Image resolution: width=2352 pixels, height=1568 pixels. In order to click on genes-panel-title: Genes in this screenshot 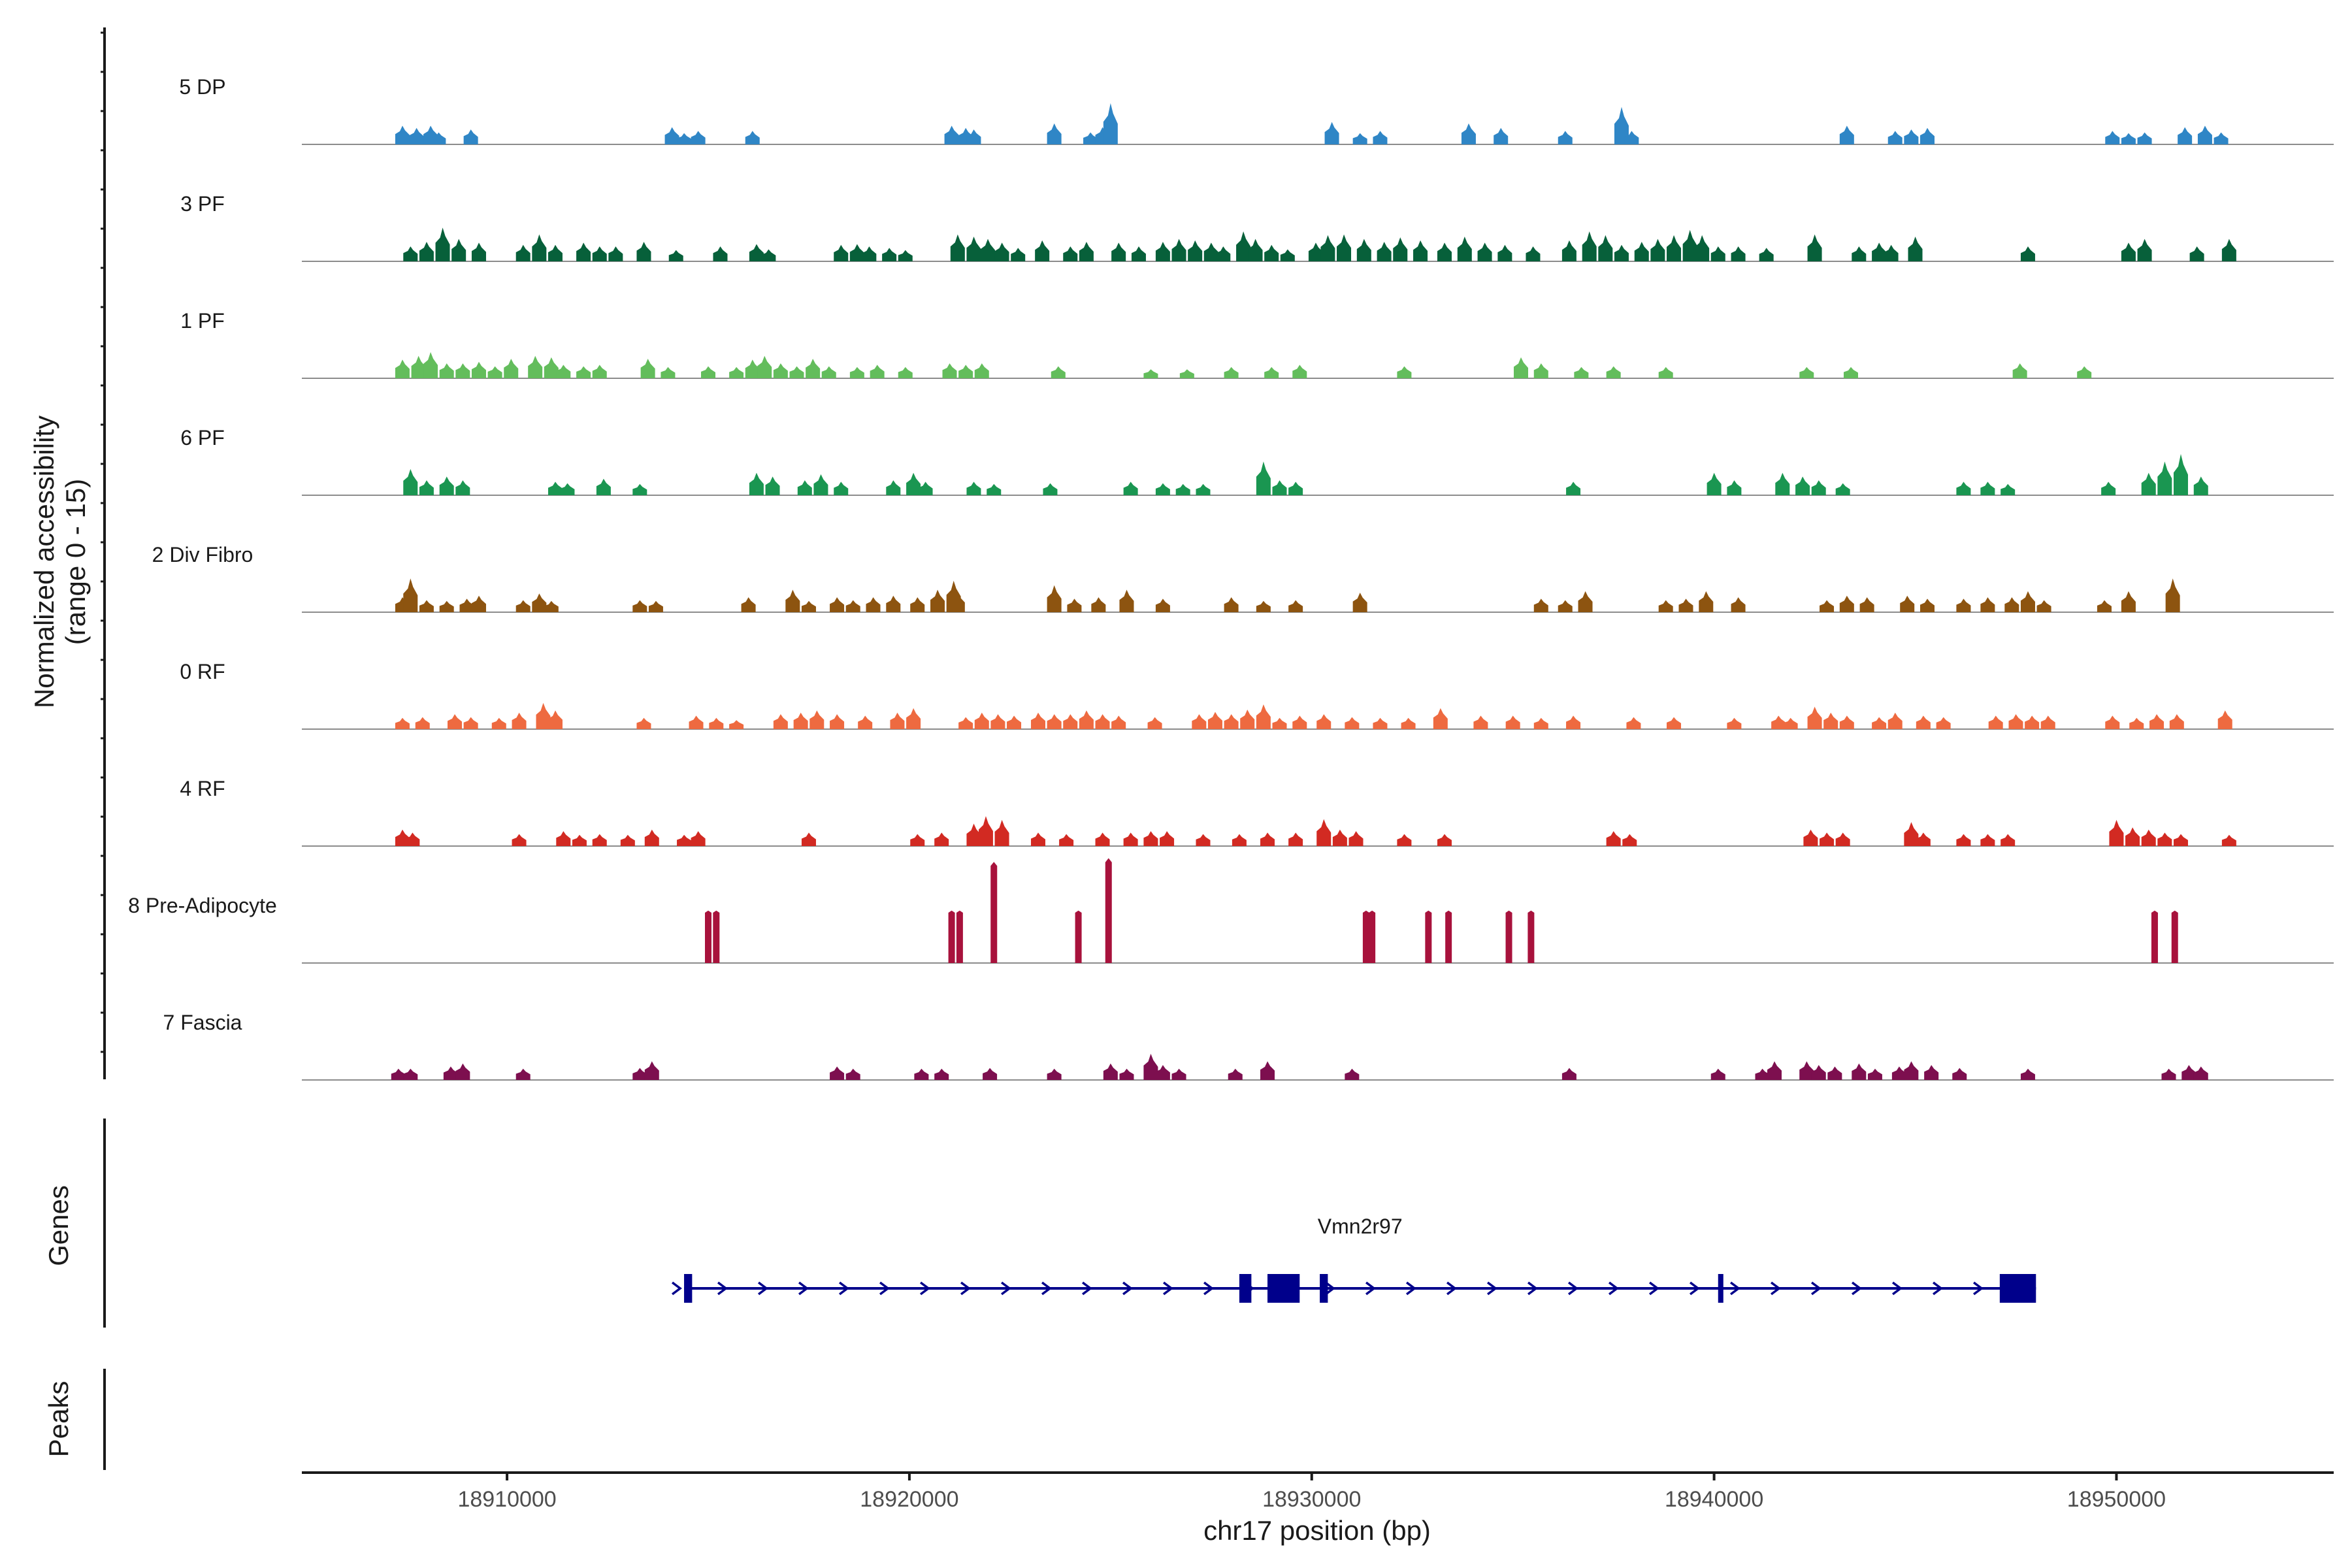, I will do `click(58, 1225)`.